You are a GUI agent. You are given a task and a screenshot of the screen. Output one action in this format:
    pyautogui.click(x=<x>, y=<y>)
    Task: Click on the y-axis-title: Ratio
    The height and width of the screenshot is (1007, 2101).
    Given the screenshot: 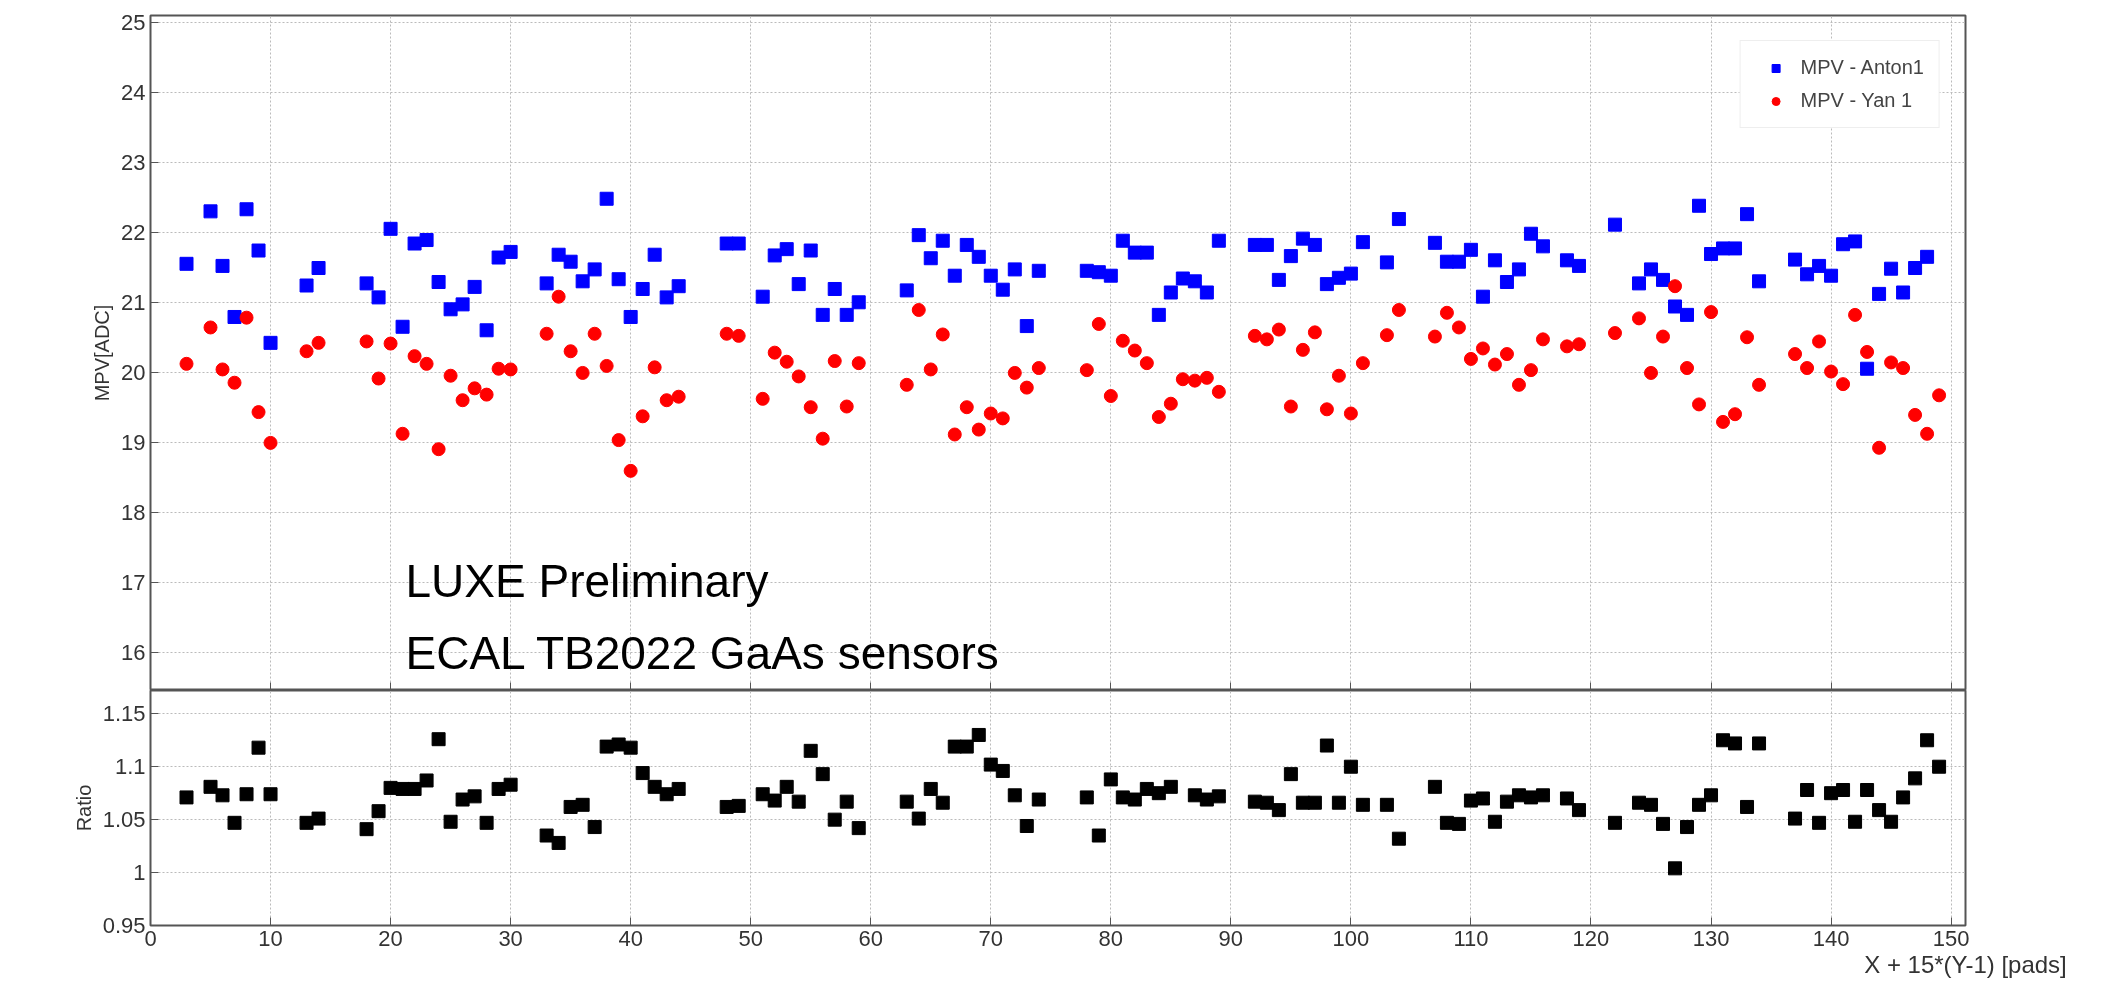 What is the action you would take?
    pyautogui.click(x=83, y=808)
    